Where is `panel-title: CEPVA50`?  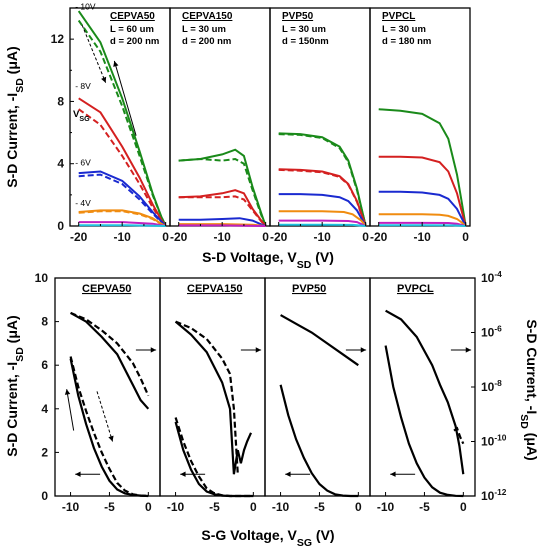
panel-title: CEPVA50 is located at coordinates (132, 16).